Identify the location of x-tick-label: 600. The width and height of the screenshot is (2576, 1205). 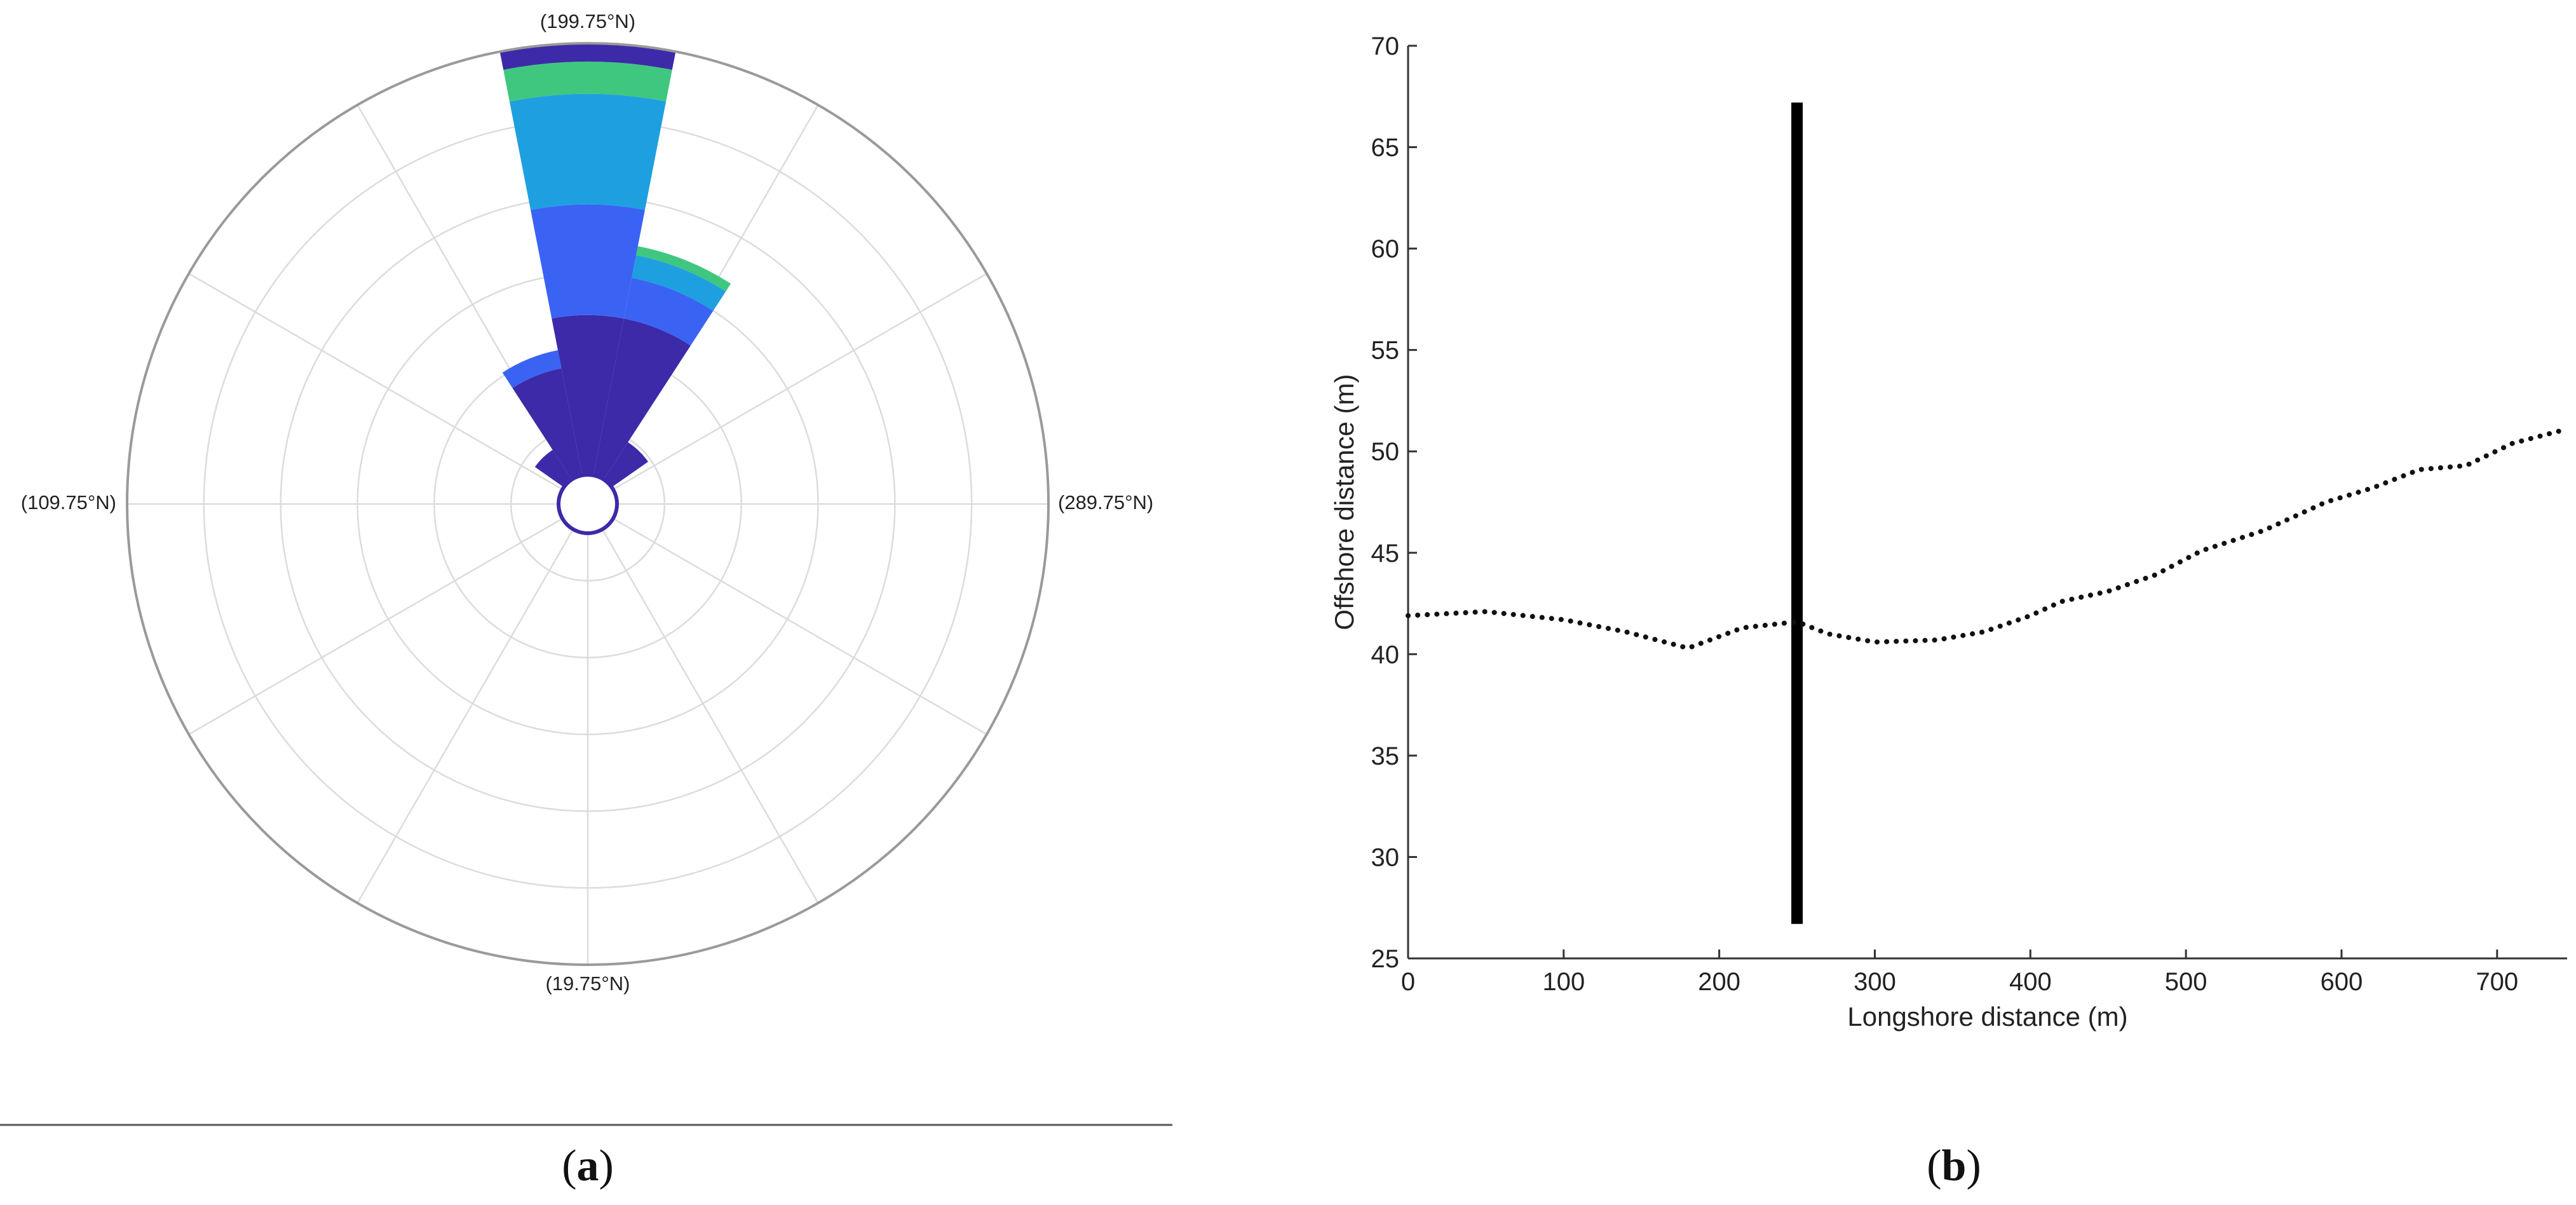
(2342, 982).